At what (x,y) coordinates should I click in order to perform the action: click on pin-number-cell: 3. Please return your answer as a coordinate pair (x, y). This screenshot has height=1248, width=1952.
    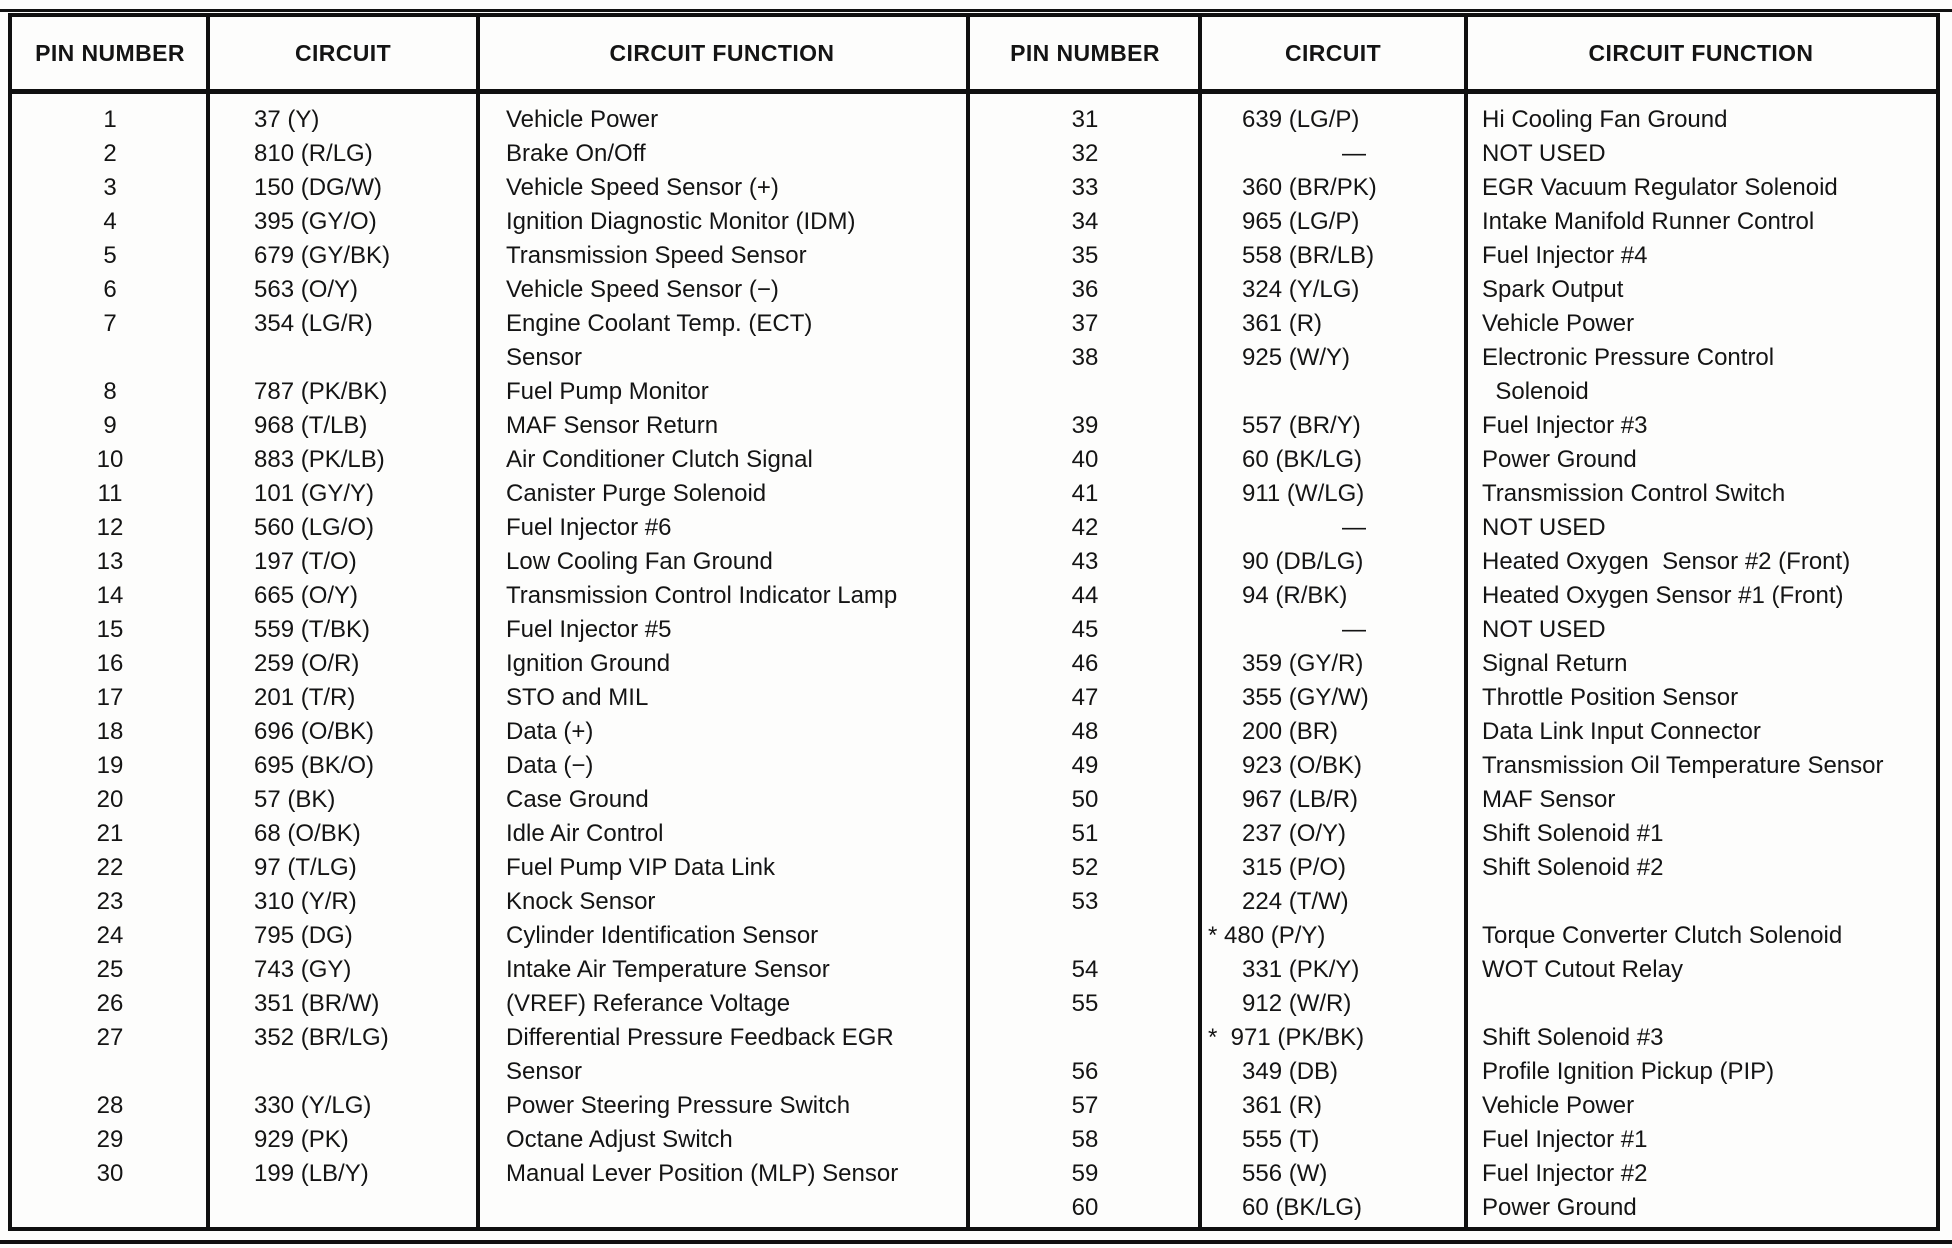
    Looking at the image, I should click on (110, 187).